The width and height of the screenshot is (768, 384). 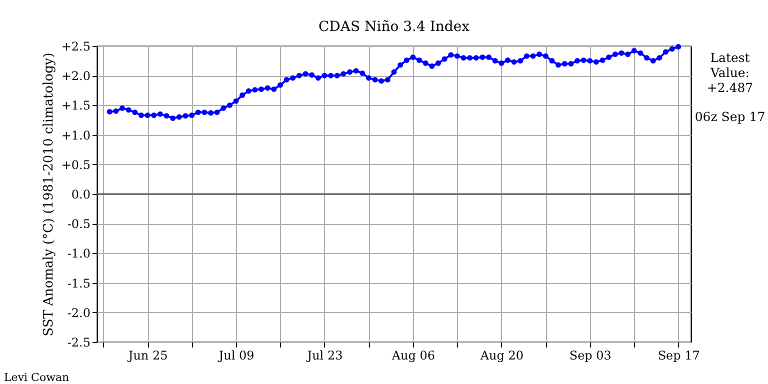 What do you see at coordinates (394, 27) in the screenshot?
I see `chart-title: CDAS Niño 3.4 Index` at bounding box center [394, 27].